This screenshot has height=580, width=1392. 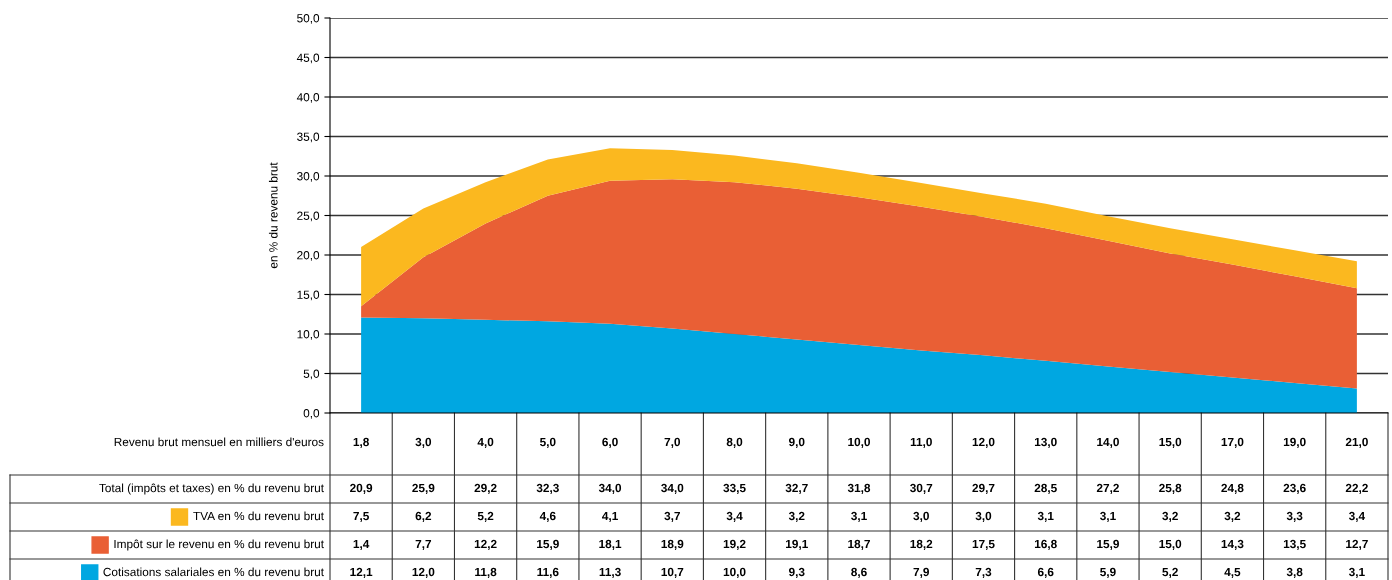 I want to click on data-label: 13,5, so click(x=1294, y=544).